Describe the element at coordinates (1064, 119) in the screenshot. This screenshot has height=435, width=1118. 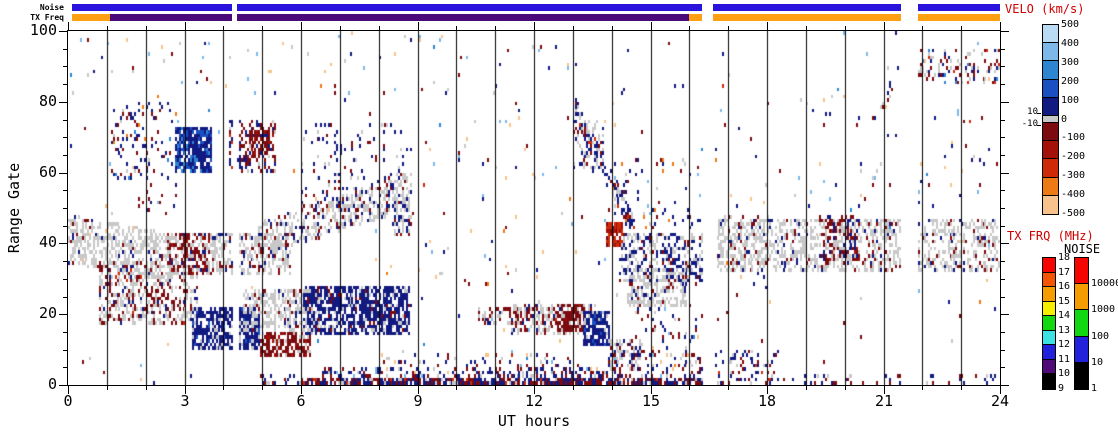
I see `velocity-scale-label: 0` at that location.